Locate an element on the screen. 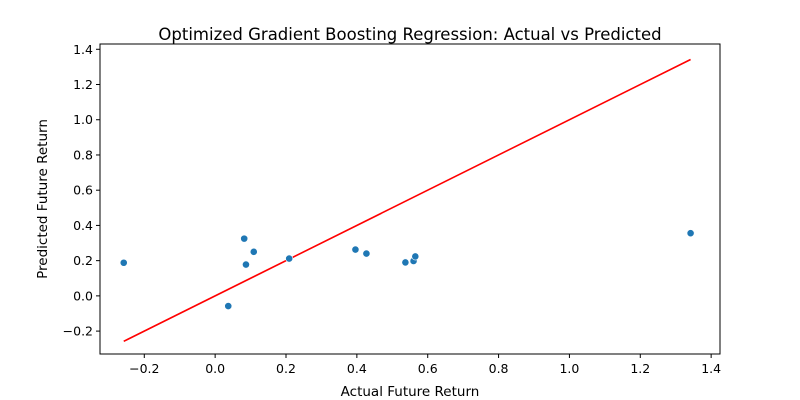 Image resolution: width=800 pixels, height=400 pixels. y-tick-label: 0.2 is located at coordinates (83, 260).